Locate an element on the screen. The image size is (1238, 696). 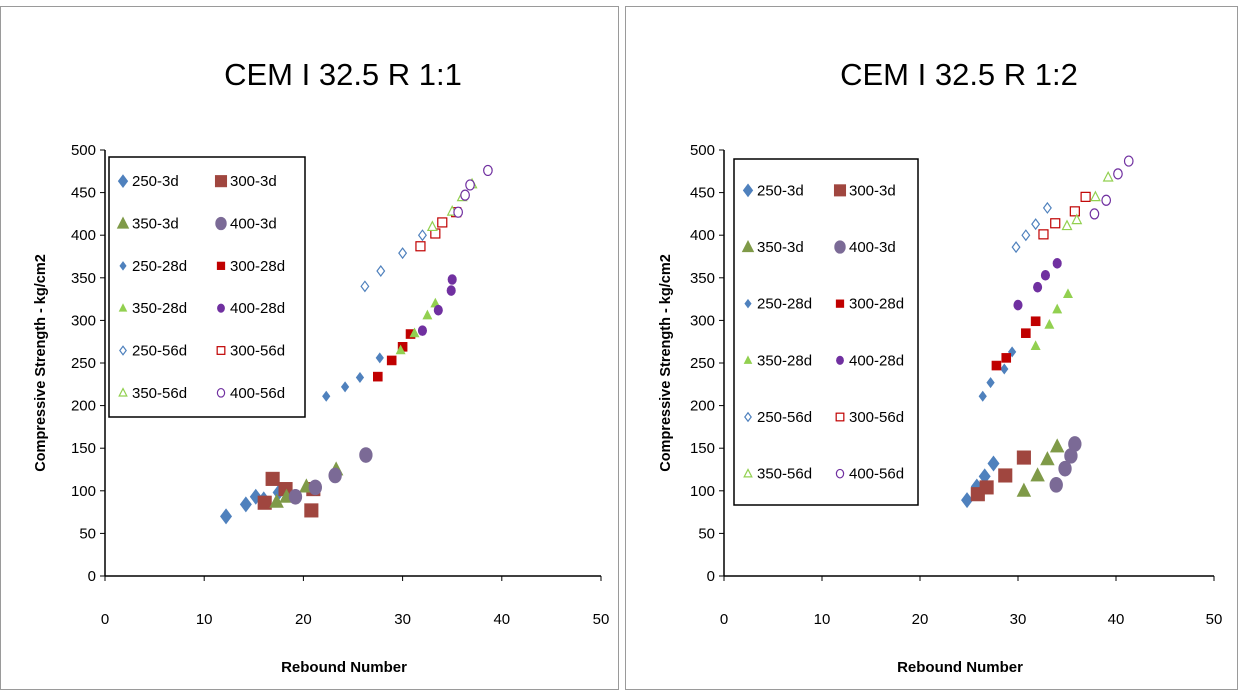
legend-marker-300-3d is located at coordinates (840, 190).